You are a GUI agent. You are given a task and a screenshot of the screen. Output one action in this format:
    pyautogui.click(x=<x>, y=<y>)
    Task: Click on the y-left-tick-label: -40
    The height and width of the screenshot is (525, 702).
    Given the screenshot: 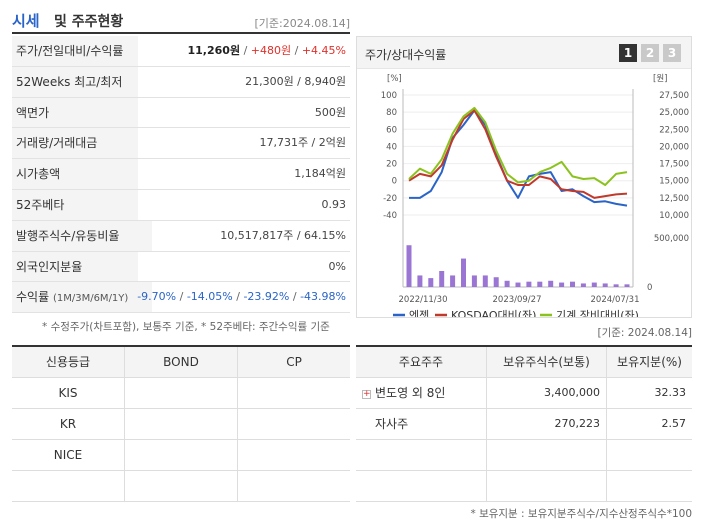 What is the action you would take?
    pyautogui.click(x=390, y=216)
    